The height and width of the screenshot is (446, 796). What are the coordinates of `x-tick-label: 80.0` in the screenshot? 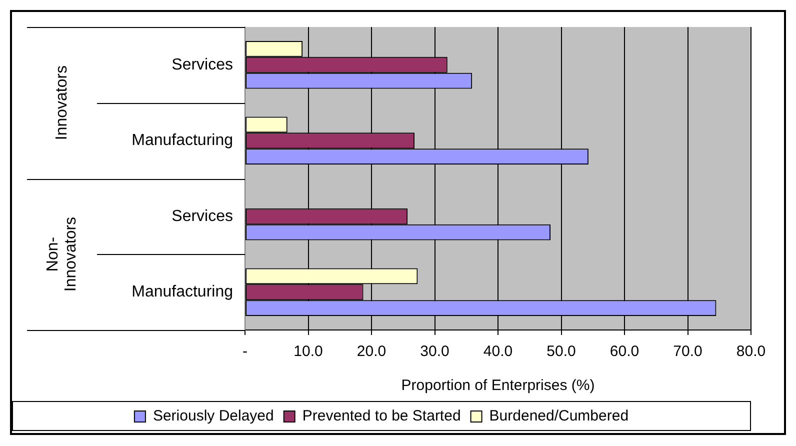 It's located at (751, 351).